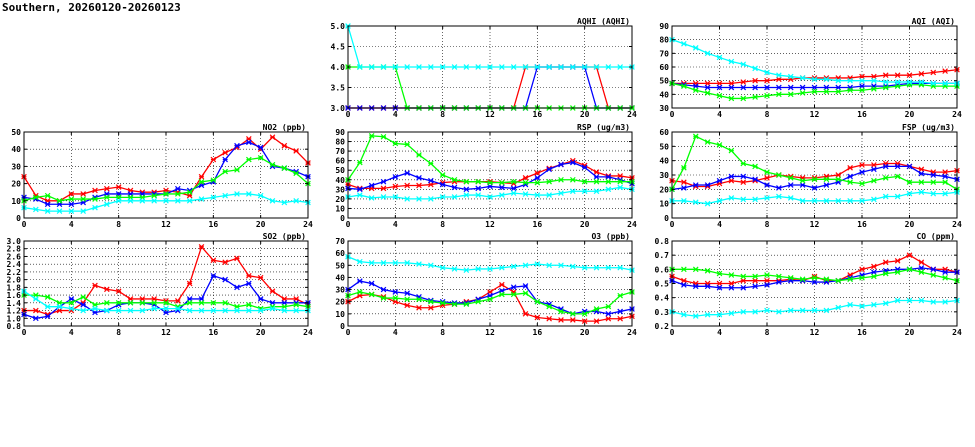  Describe the element at coordinates (340, 241) in the screenshot. I see `y-tick-label: 70` at that location.